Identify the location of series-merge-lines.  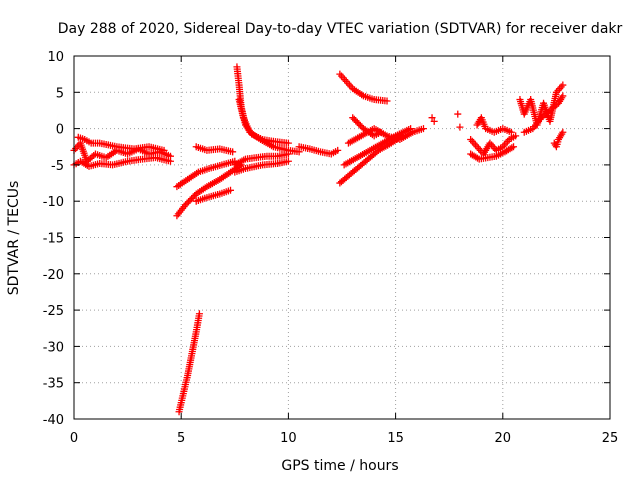
(261, 159).